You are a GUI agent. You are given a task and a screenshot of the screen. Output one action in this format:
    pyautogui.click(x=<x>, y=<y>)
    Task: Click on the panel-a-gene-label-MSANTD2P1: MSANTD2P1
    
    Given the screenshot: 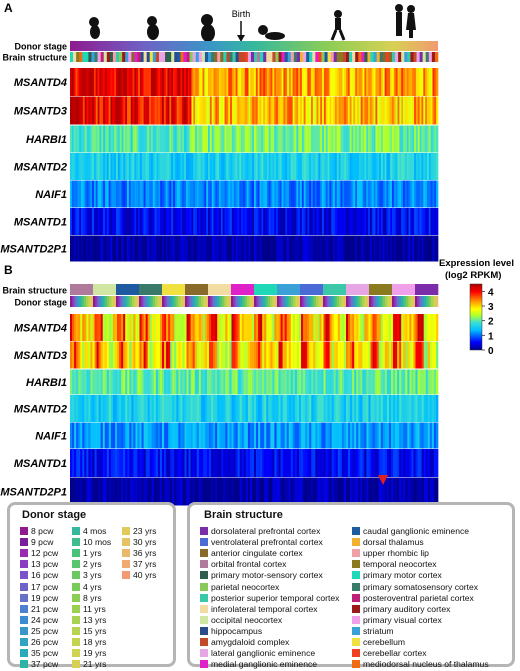 What is the action you would take?
    pyautogui.click(x=33, y=250)
    